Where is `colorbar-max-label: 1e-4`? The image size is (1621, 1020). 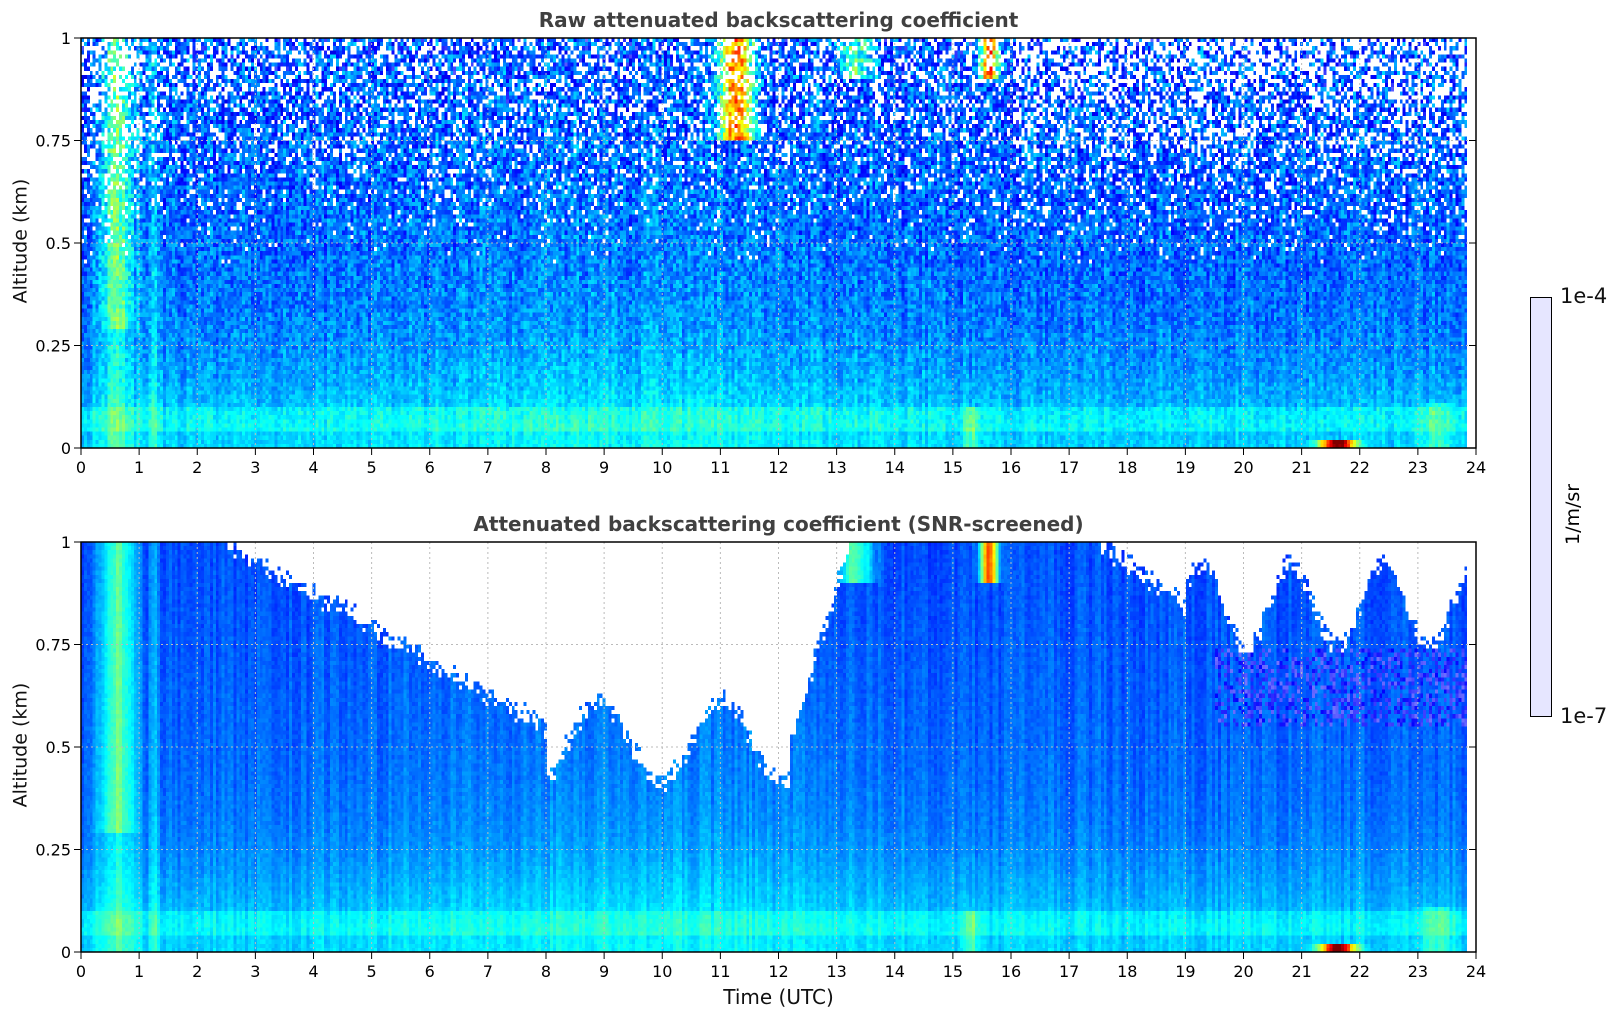
colorbar-max-label: 1e-4 is located at coordinates (1584, 296).